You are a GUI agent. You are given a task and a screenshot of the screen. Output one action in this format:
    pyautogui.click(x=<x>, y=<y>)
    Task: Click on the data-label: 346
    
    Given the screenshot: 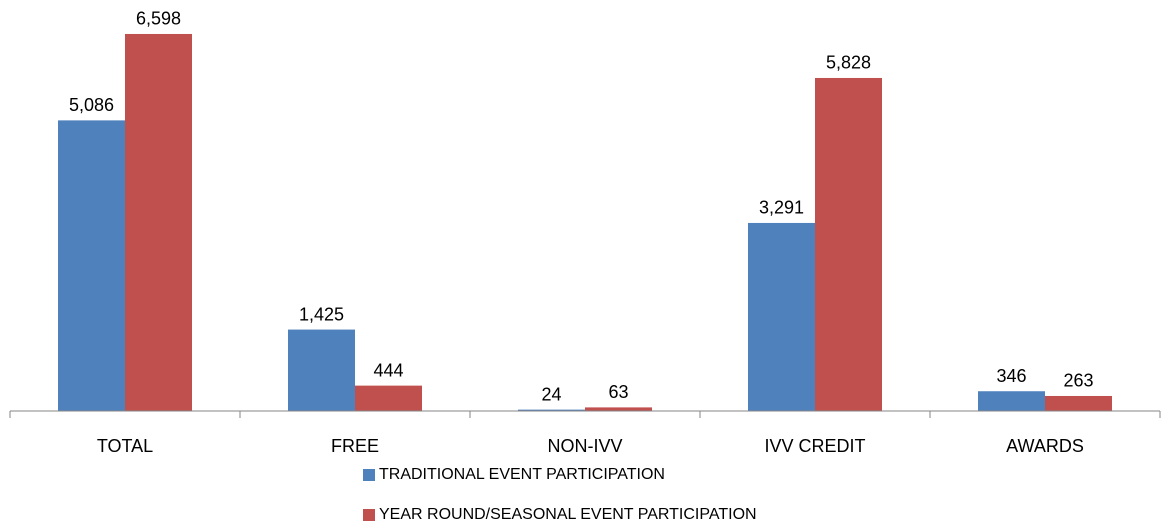 What is the action you would take?
    pyautogui.click(x=1011, y=376)
    